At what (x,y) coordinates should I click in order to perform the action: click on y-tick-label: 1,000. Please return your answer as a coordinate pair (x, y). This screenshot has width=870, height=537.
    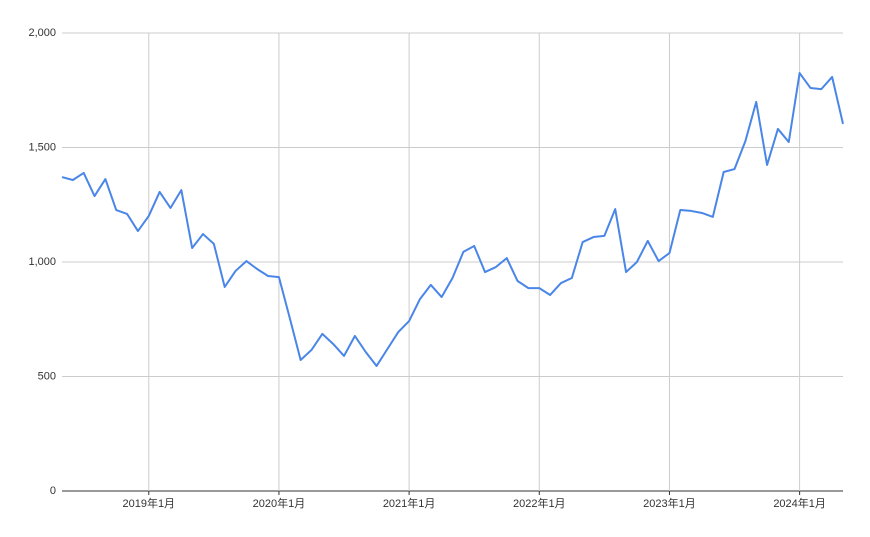
    Looking at the image, I should click on (42, 262).